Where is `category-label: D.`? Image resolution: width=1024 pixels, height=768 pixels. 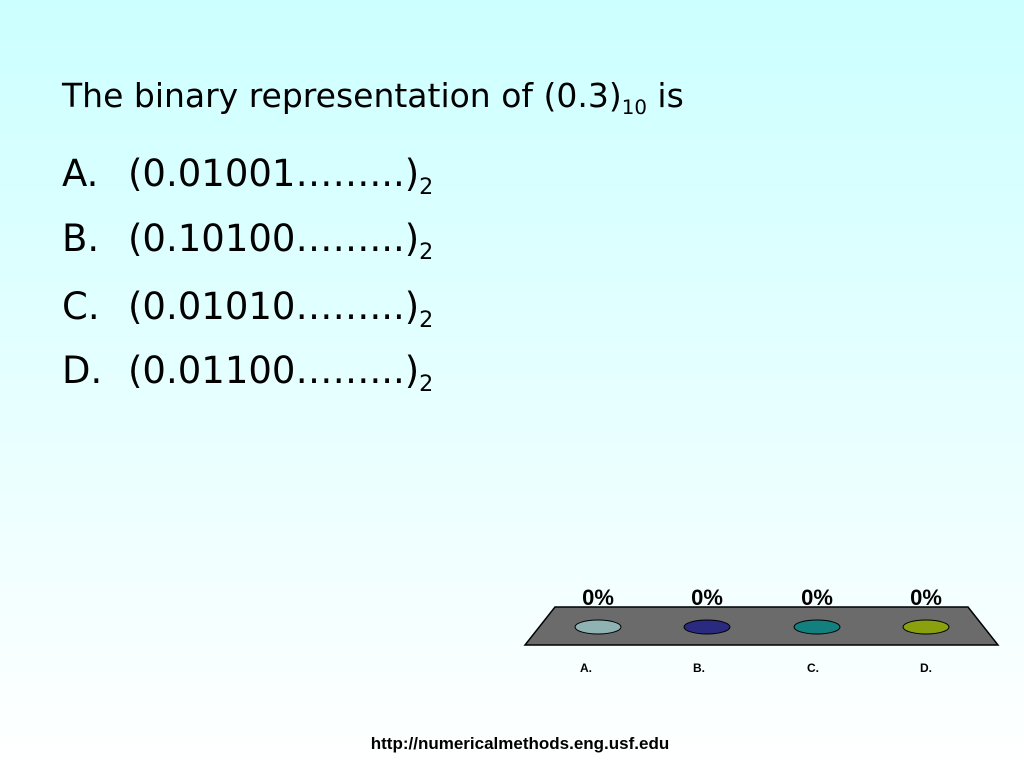
category-label: D. is located at coordinates (926, 668).